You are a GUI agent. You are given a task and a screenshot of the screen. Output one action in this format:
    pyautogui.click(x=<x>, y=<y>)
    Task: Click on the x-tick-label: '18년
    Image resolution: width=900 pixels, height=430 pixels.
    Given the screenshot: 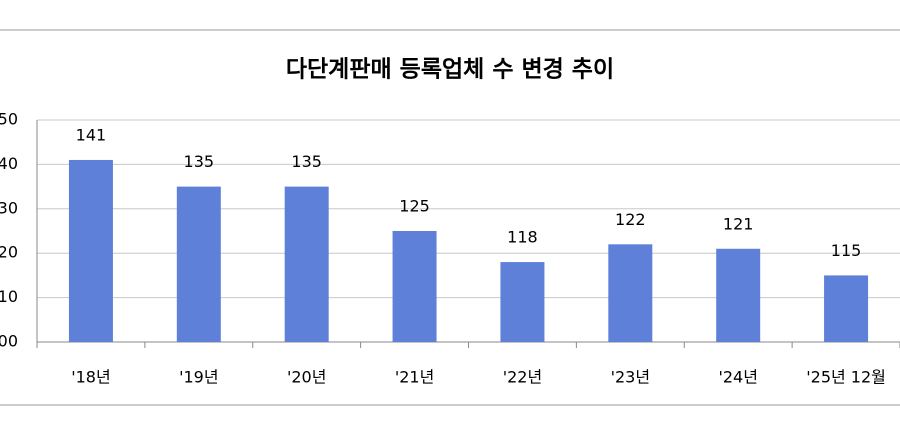 What is the action you would take?
    pyautogui.click(x=90, y=377)
    